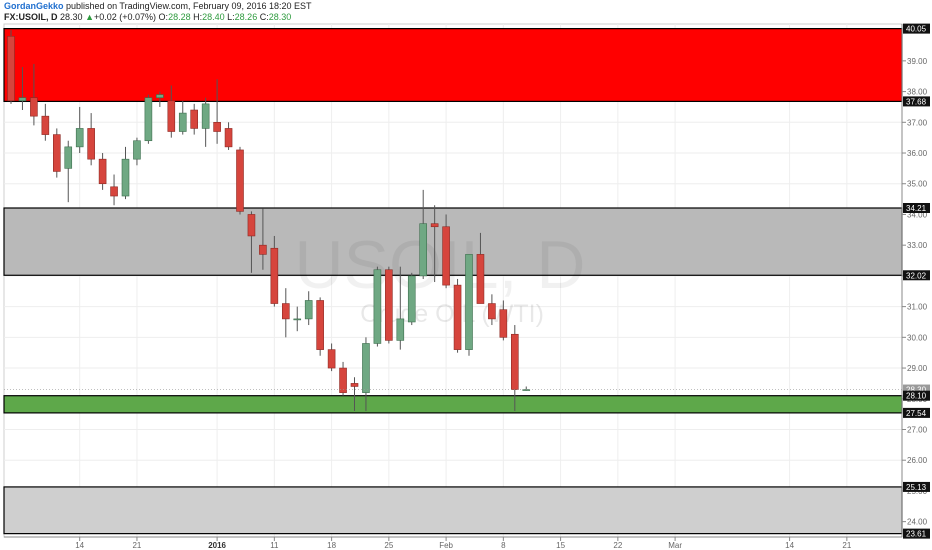 Image resolution: width=932 pixels, height=550 pixels. What do you see at coordinates (675, 545) in the screenshot?
I see `time-tick-label: Mar` at bounding box center [675, 545].